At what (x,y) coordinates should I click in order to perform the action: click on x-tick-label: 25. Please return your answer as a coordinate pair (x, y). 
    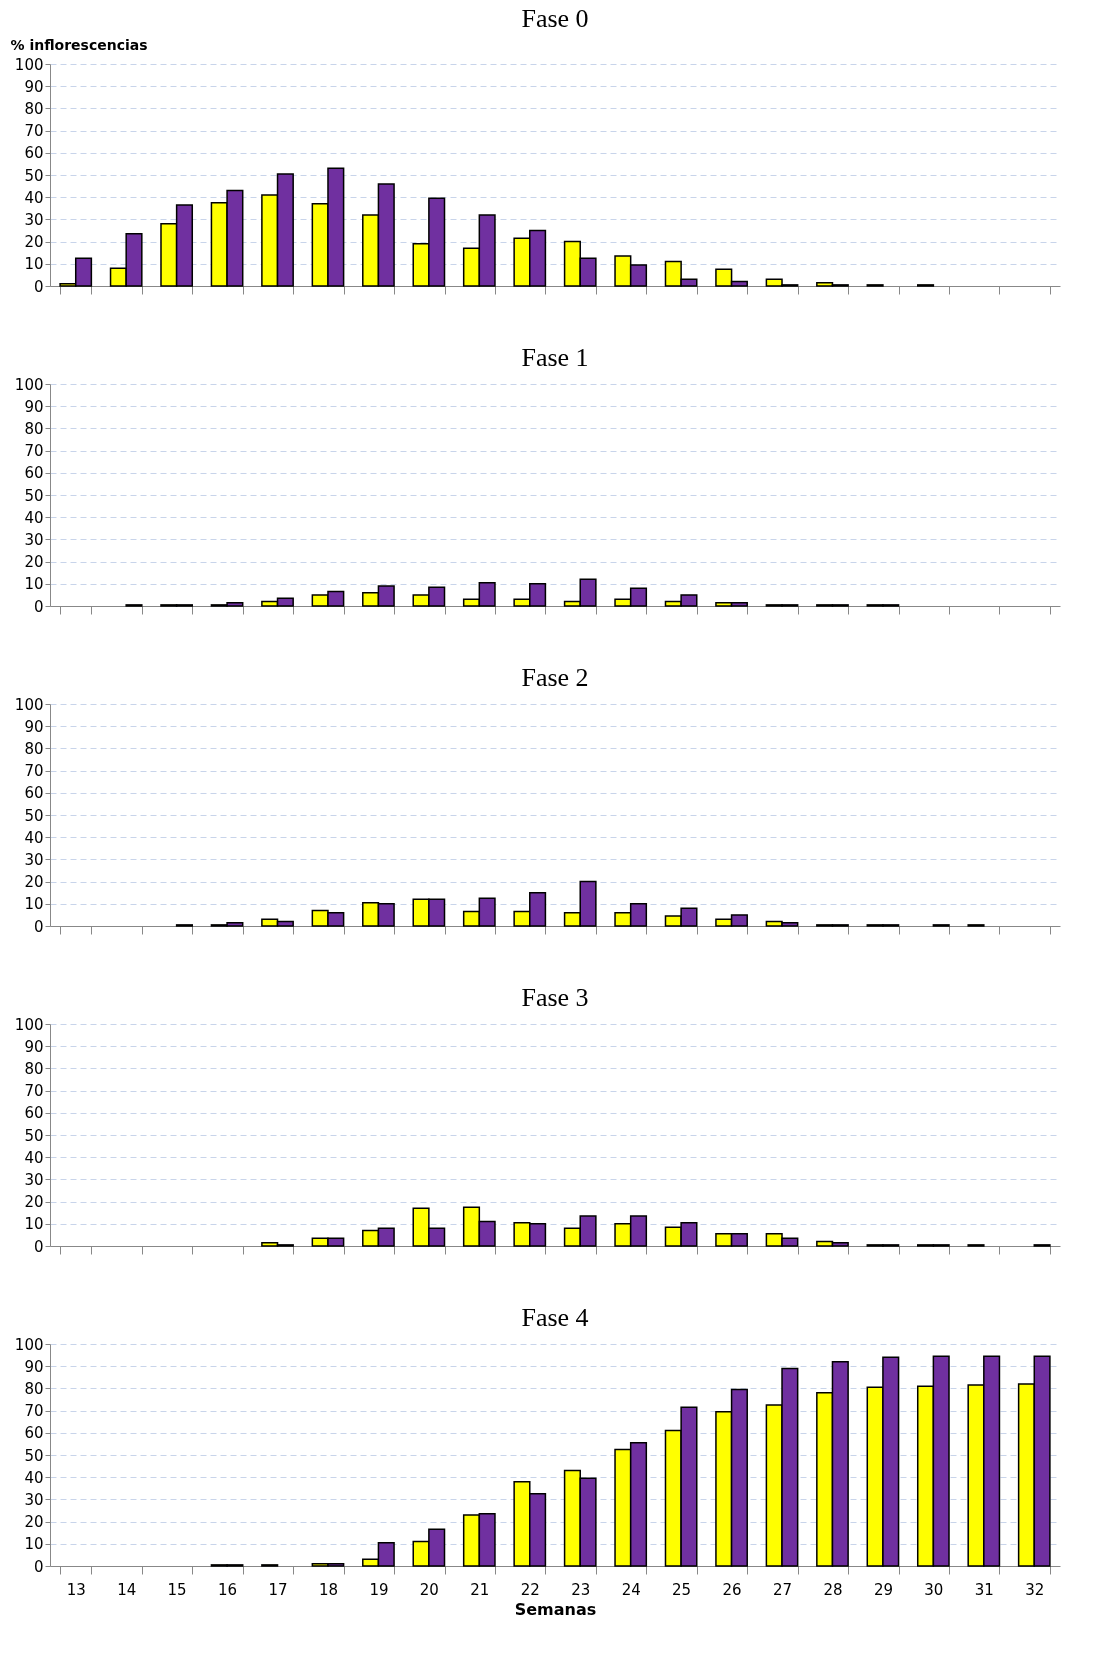
    Looking at the image, I should click on (682, 1589).